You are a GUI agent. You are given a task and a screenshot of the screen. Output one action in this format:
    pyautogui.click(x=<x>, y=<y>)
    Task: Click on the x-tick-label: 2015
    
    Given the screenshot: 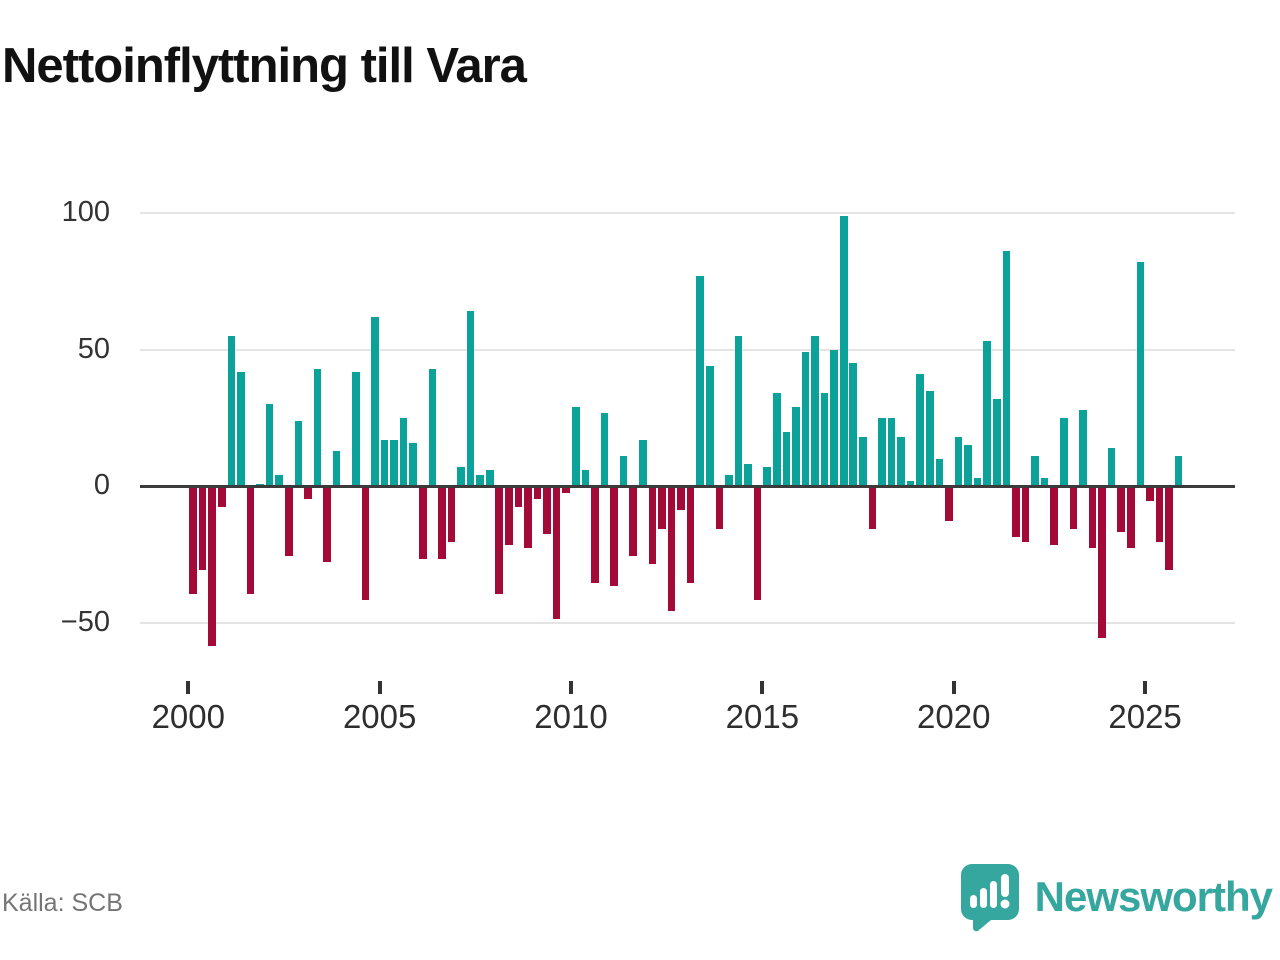 What is the action you would take?
    pyautogui.click(x=762, y=716)
    